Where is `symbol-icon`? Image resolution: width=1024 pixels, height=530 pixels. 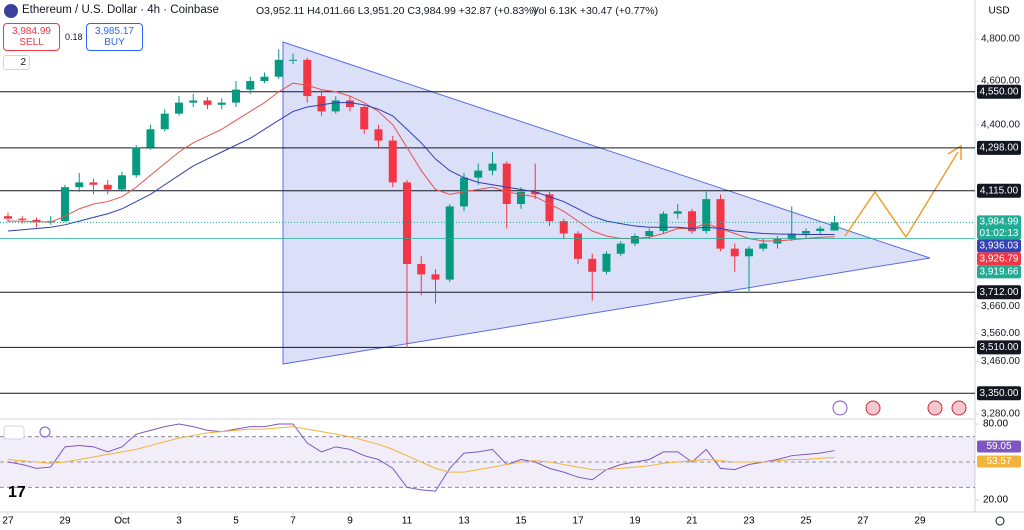 symbol-icon is located at coordinates (11, 11).